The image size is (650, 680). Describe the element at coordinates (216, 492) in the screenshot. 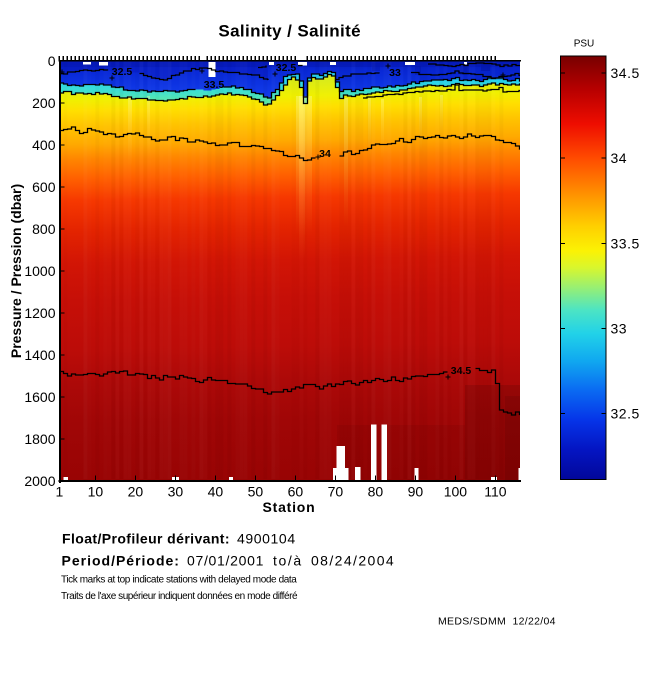

I see `svg-text: 40` at that location.